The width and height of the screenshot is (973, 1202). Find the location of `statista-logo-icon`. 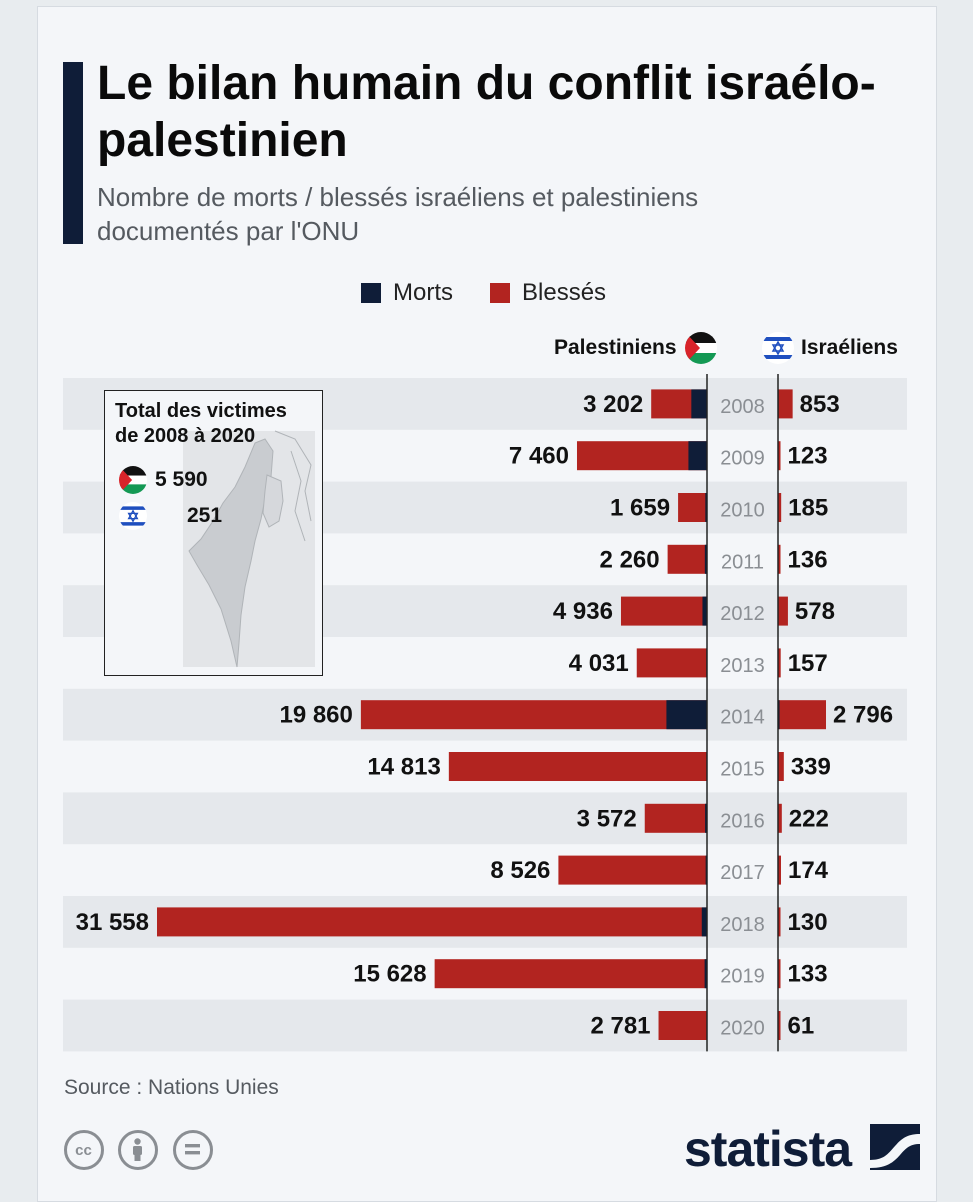

statista-logo-icon is located at coordinates (895, 1147).